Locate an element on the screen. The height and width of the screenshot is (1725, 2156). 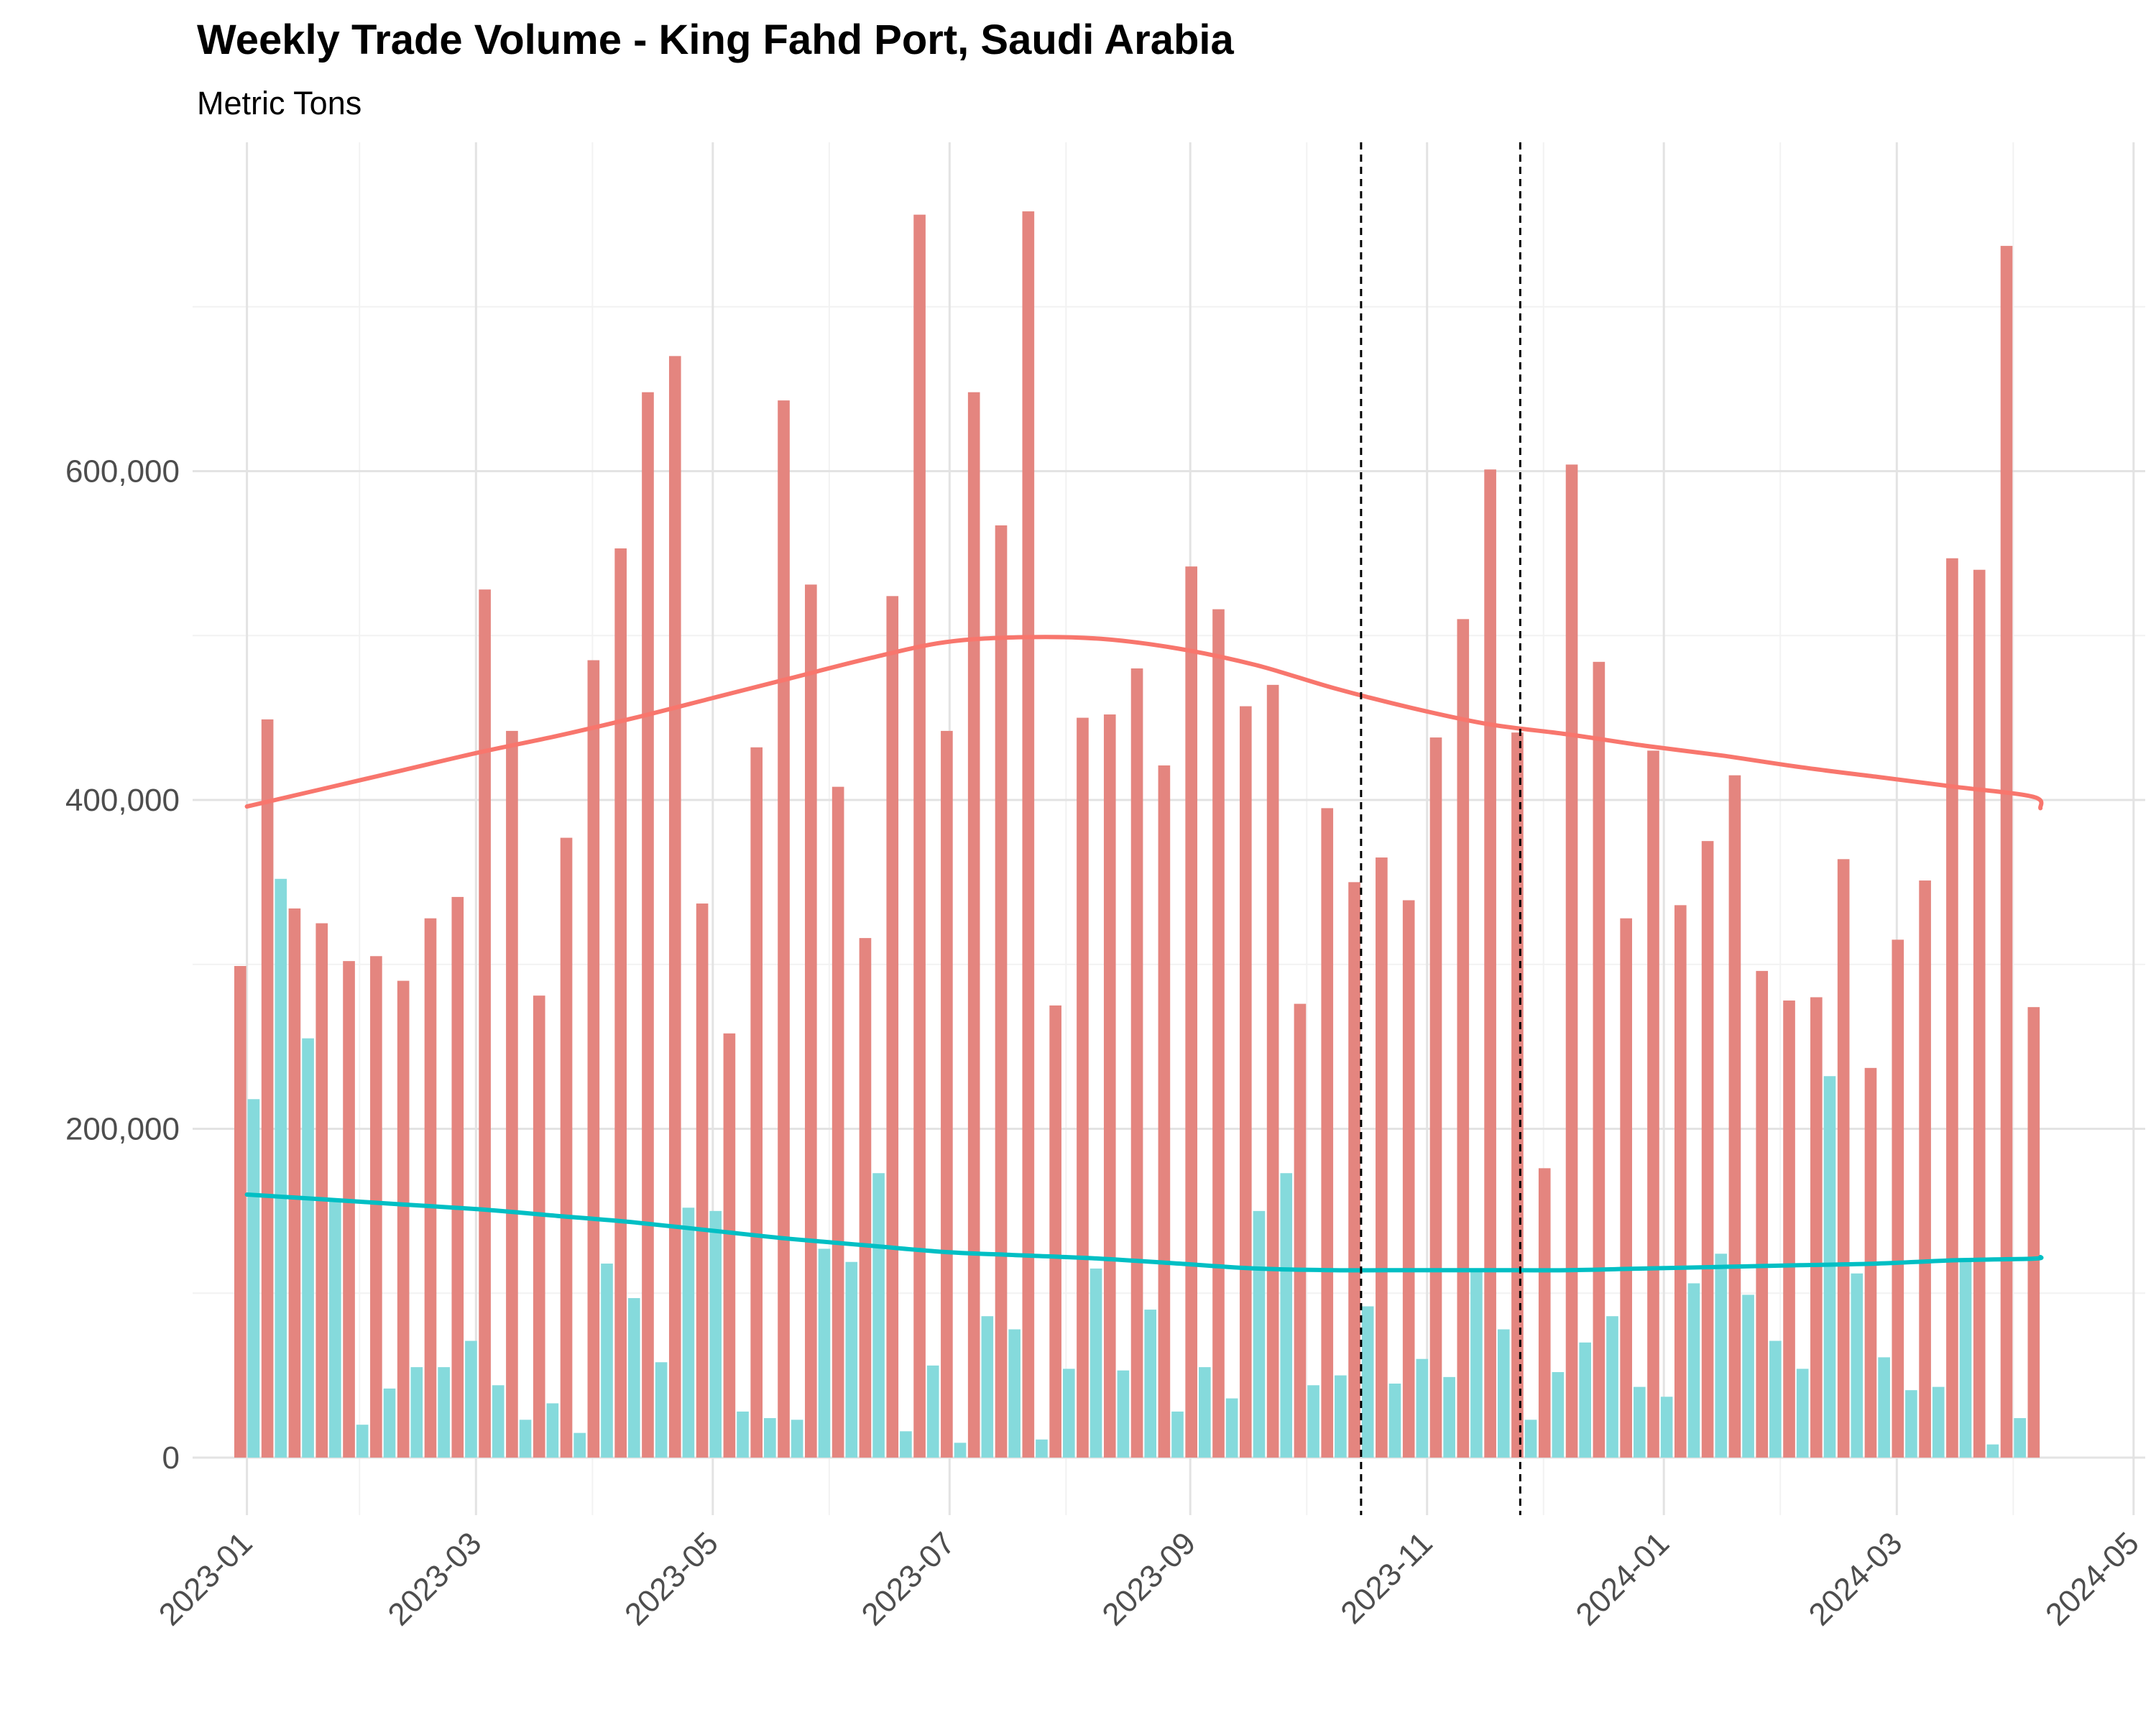
y-tick-label: 600,000 is located at coordinates (123, 471).